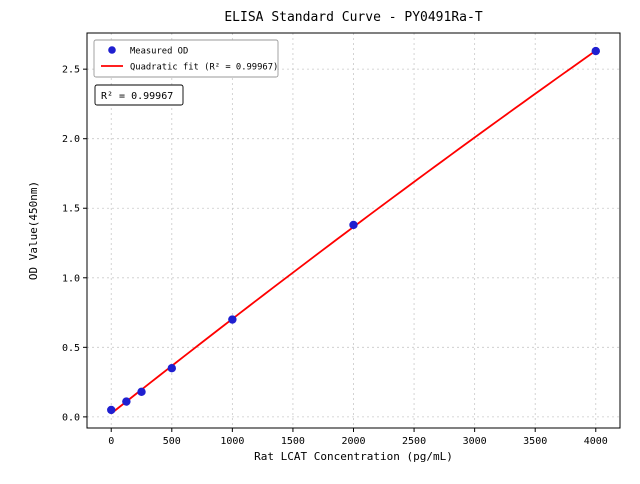  I want to click on r-squared-annotation: R² = 0.99967, so click(139, 95).